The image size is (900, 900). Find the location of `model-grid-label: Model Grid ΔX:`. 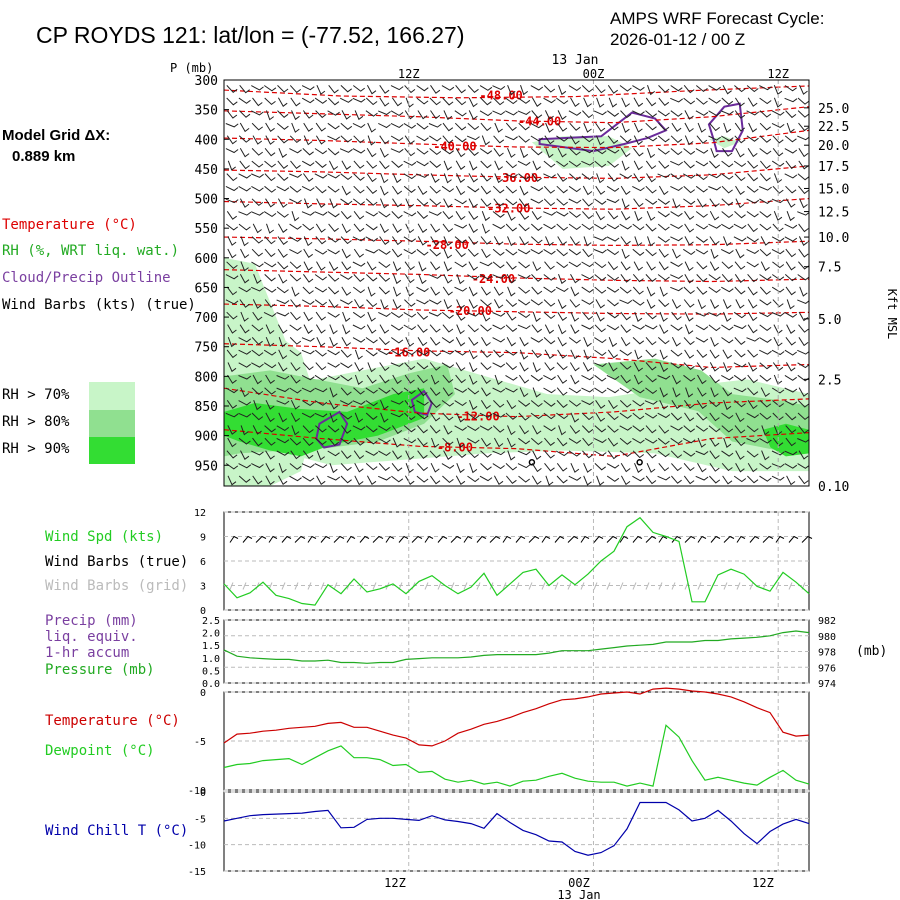

model-grid-label: Model Grid ΔX: is located at coordinates (56, 135).